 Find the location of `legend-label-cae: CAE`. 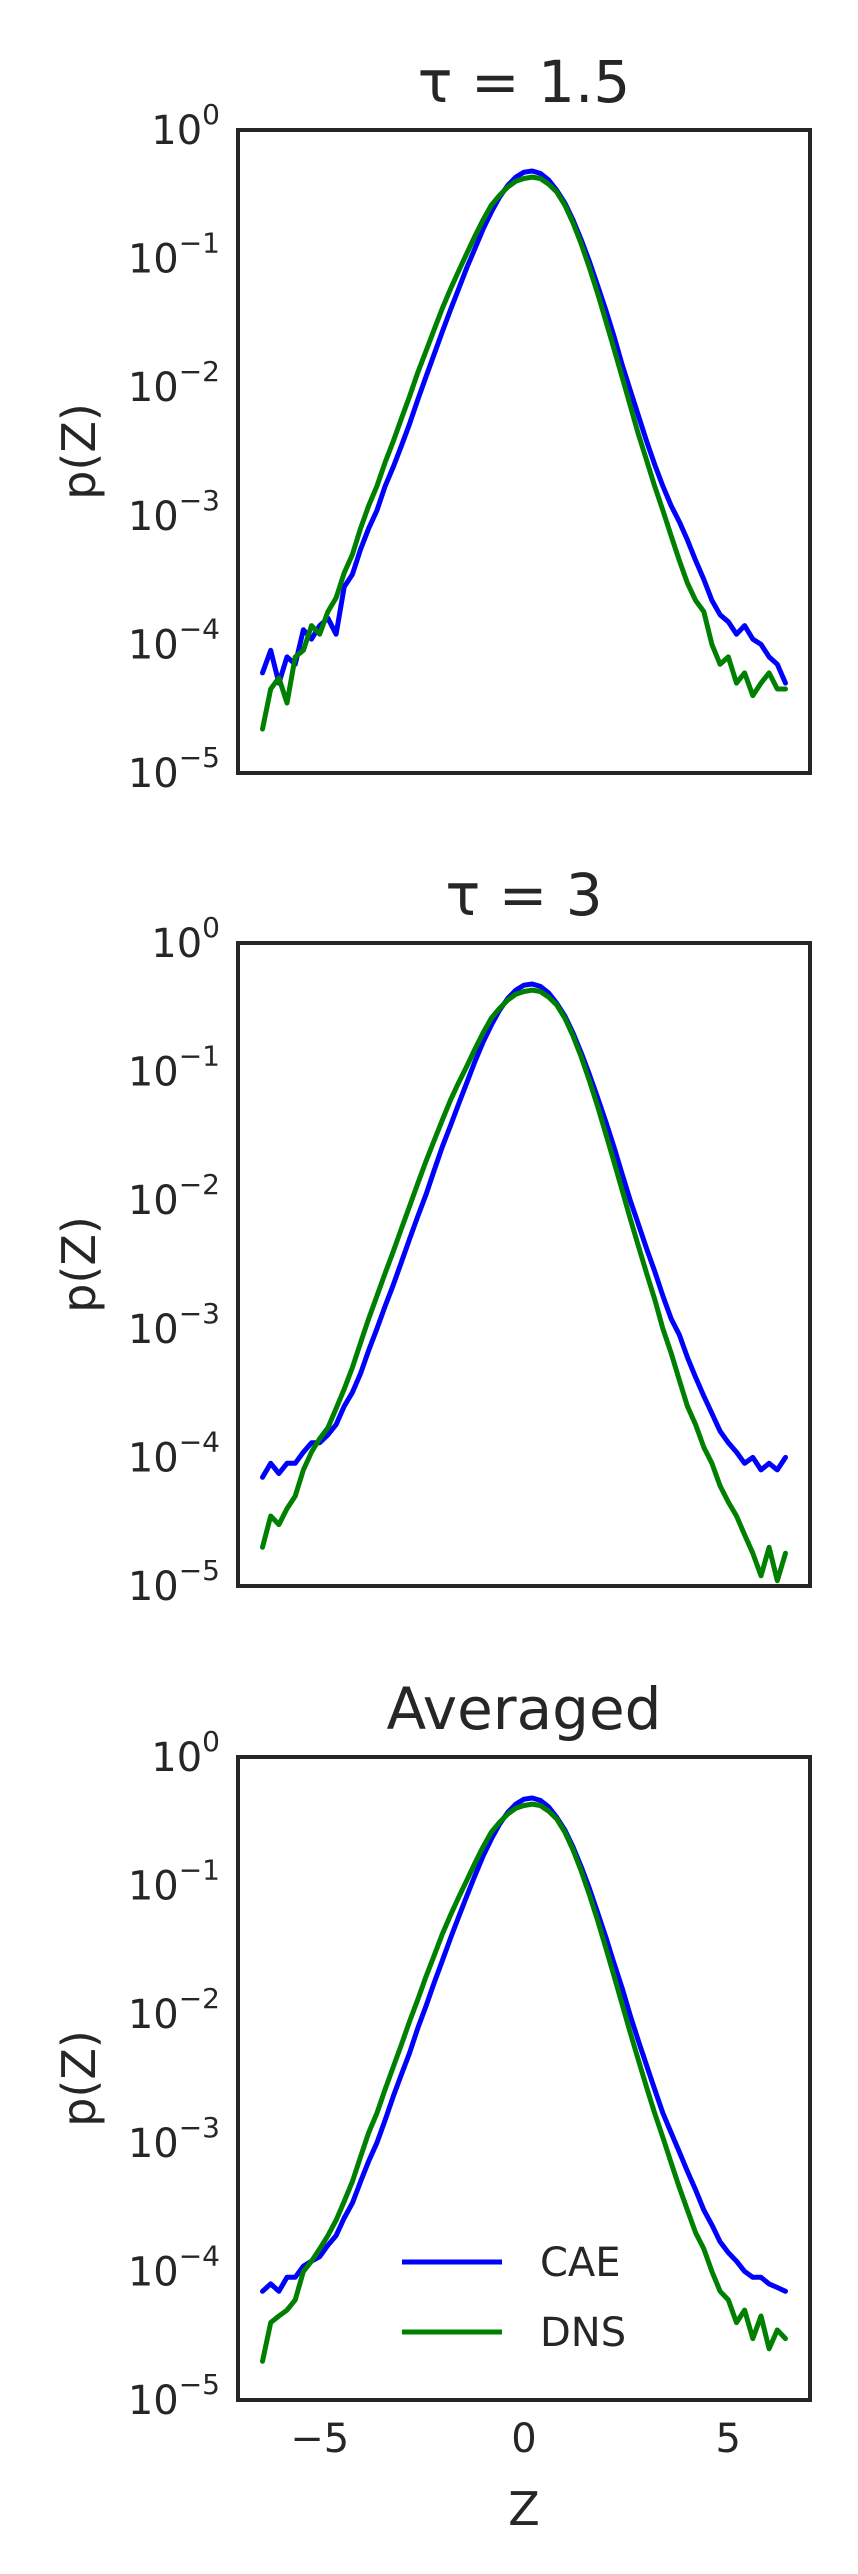

legend-label-cae: CAE is located at coordinates (580, 2263).